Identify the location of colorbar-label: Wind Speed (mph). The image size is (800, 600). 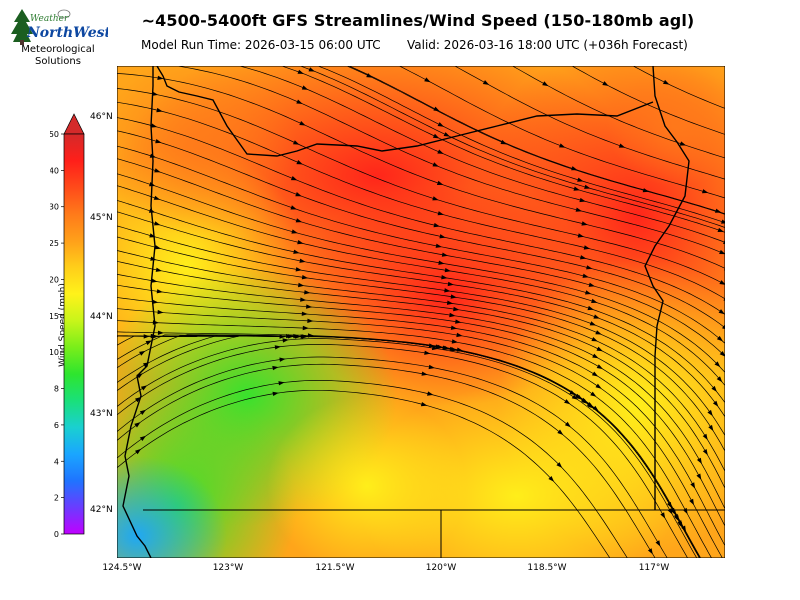
(63, 325).